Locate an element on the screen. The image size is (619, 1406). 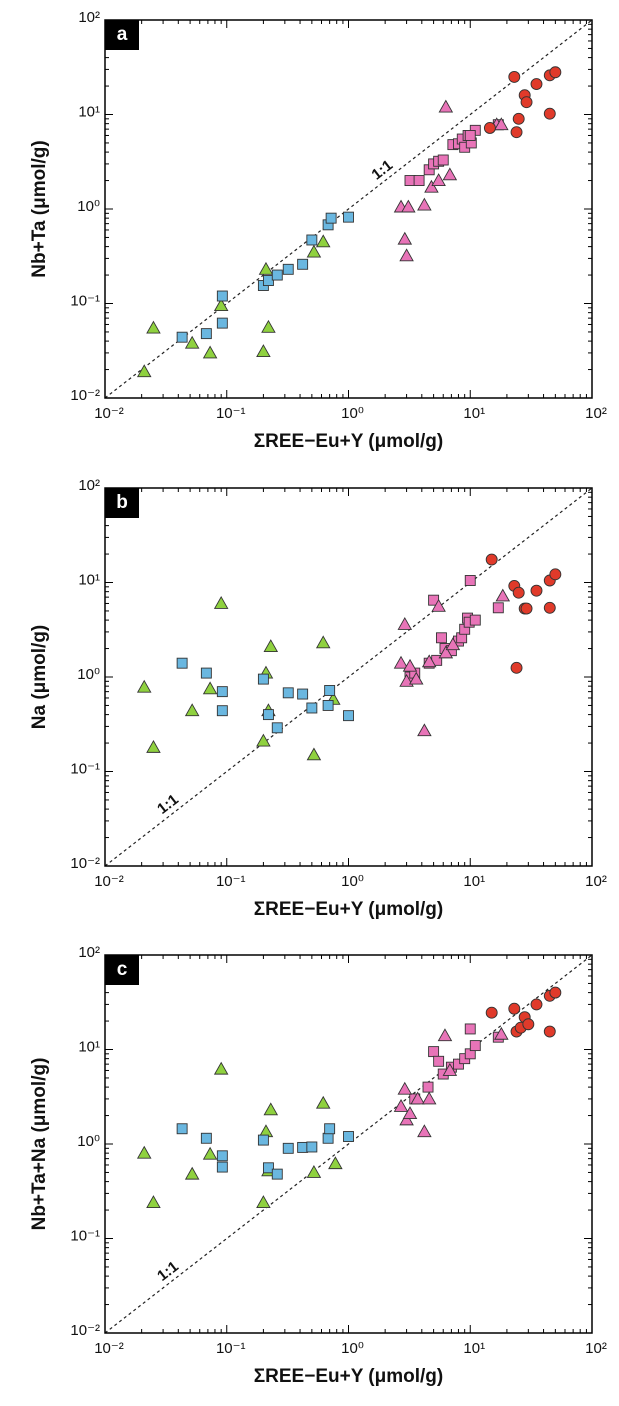
x-tick-label: 10² is located at coordinates (596, 413).